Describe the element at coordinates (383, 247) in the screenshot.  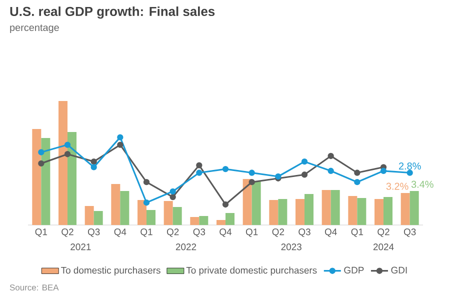
I see `text: 2024` at that location.